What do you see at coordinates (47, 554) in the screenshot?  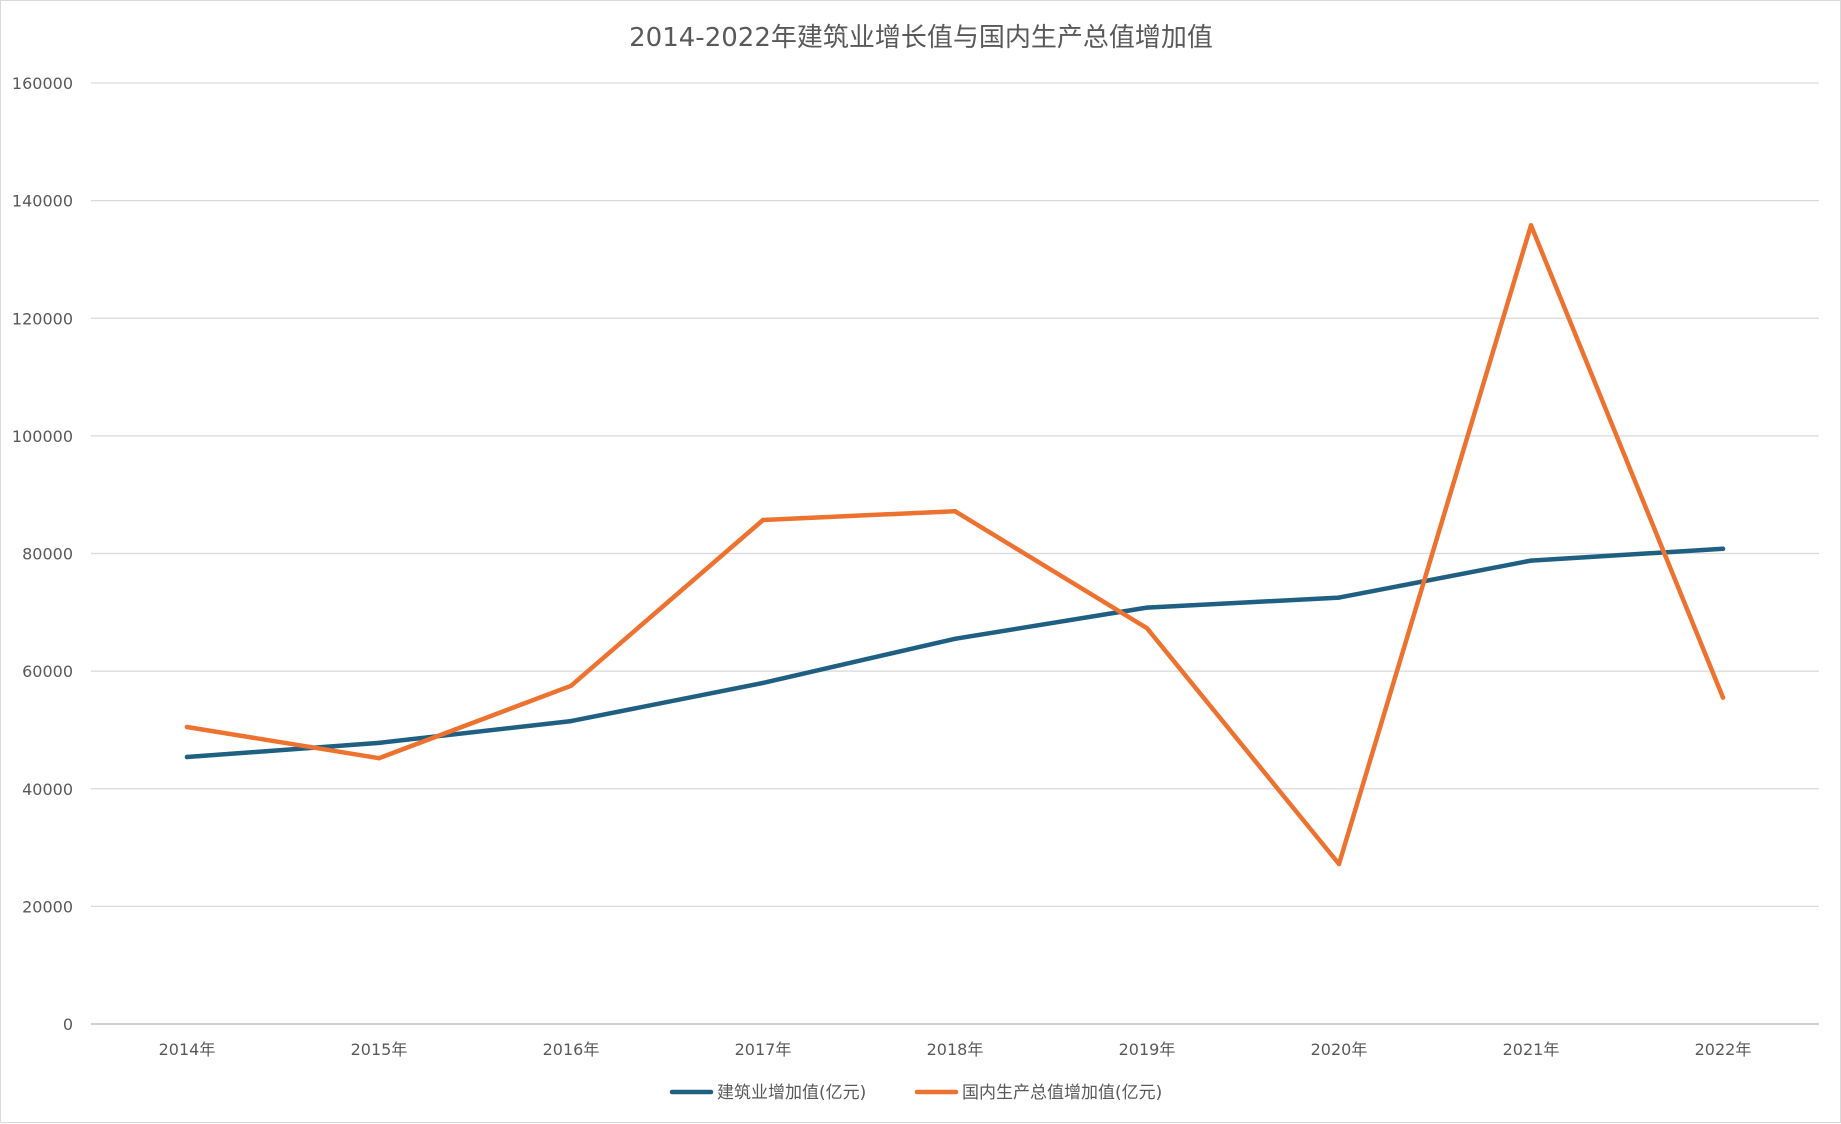 I see `y-tick-label: 80000` at bounding box center [47, 554].